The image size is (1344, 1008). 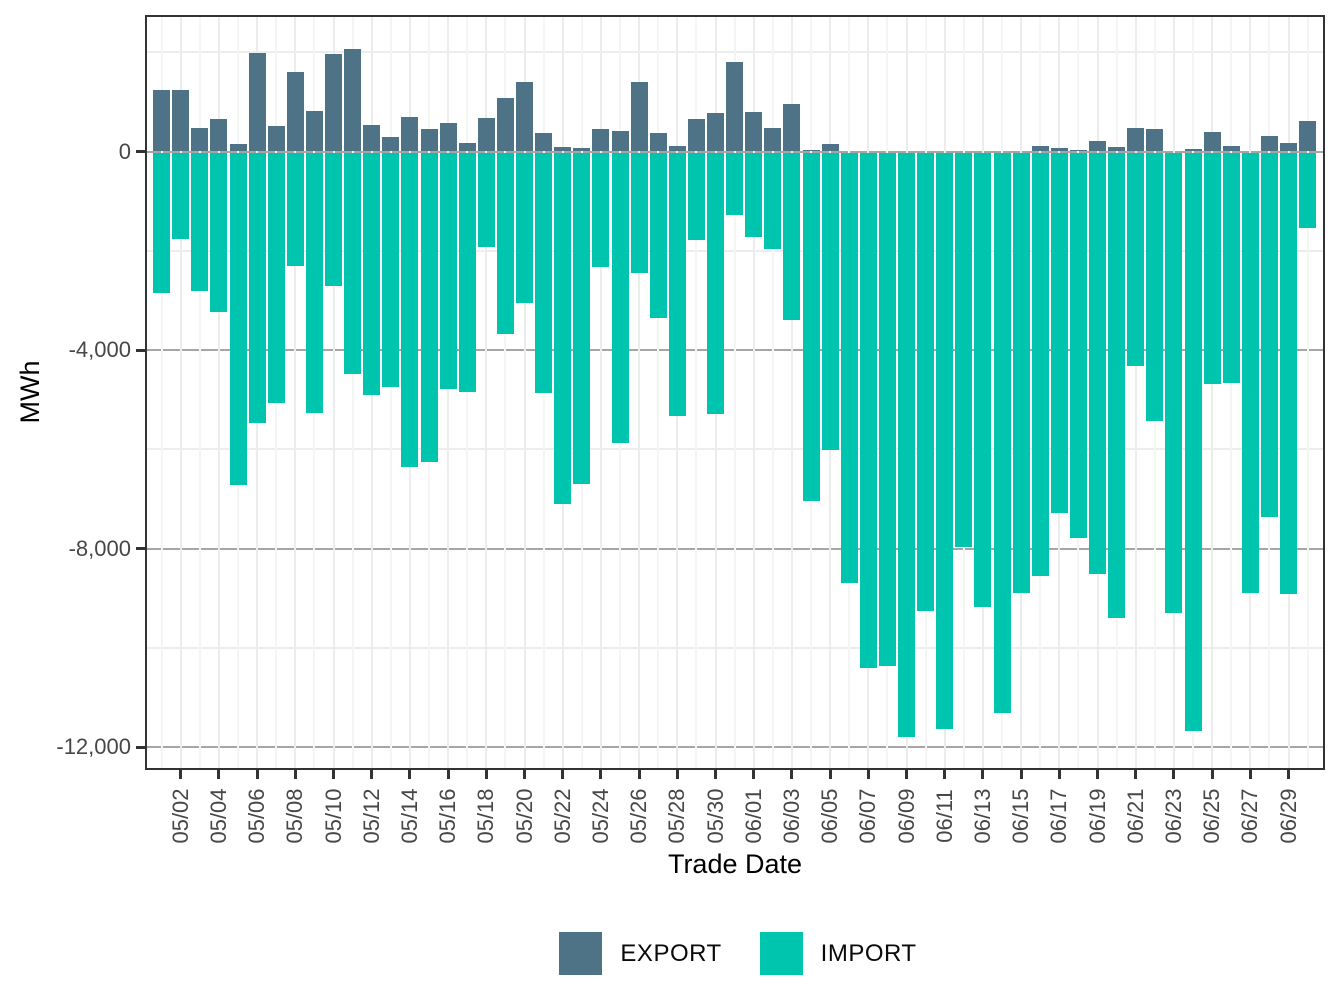 I want to click on x-tick-label: 06/23, so click(x=1173, y=816).